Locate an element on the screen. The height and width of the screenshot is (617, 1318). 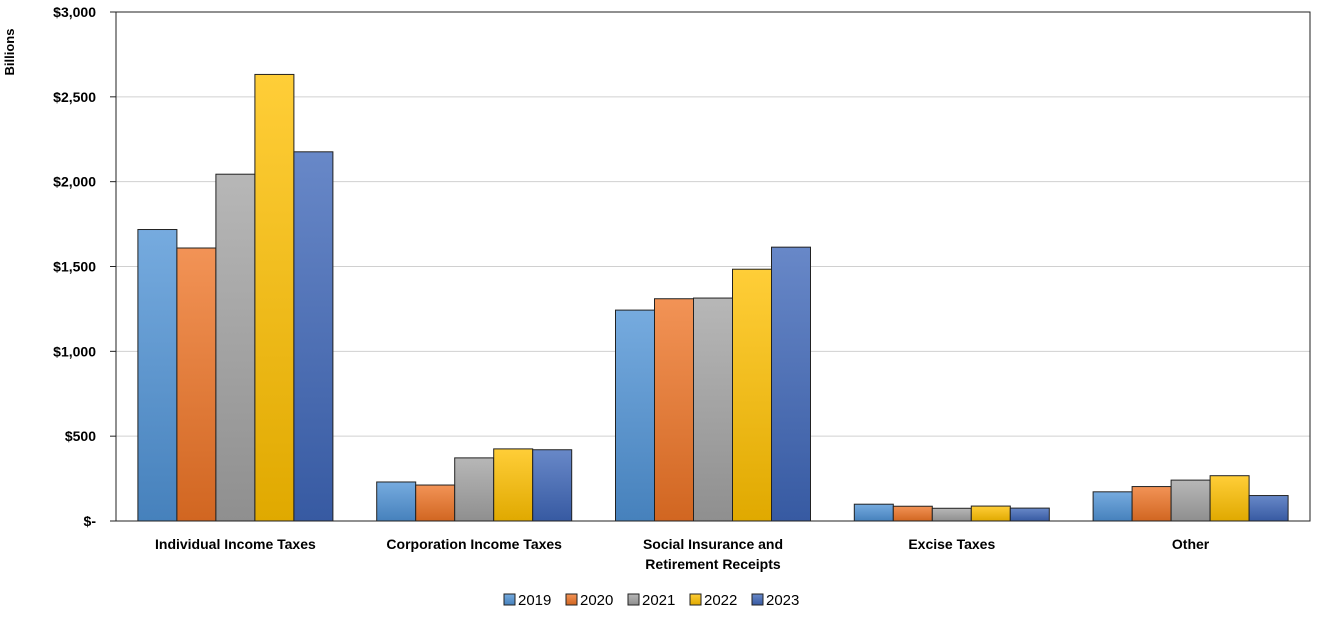
legend-label-2022: 2022 is located at coordinates (720, 600).